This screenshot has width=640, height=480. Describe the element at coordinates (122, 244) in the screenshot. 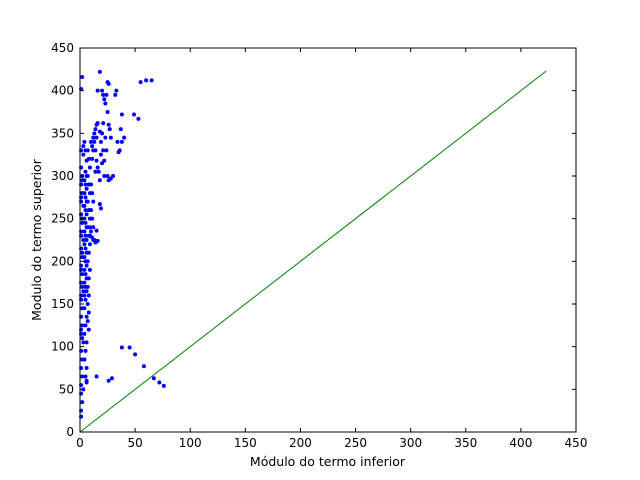

I see `scatter-points` at that location.